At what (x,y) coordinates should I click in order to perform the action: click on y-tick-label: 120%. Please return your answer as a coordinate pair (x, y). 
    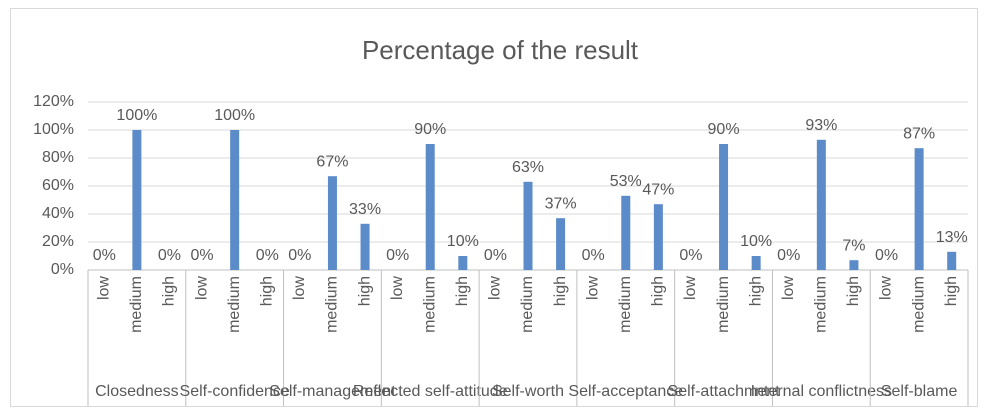
    Looking at the image, I should click on (53, 101).